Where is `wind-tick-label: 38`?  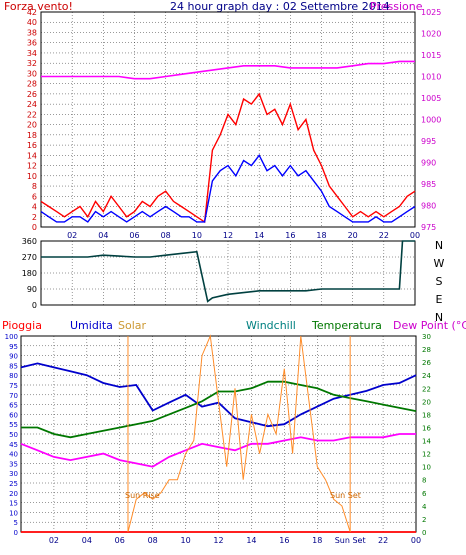
wind-tick-label: 38 is located at coordinates (32, 32).